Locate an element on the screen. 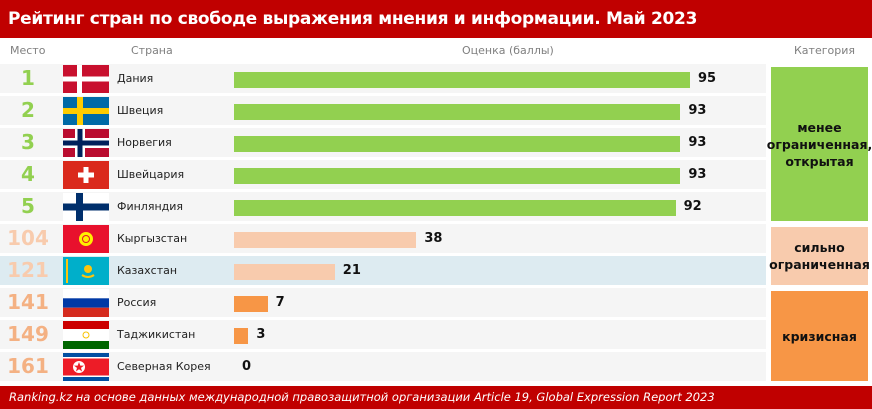 The image size is (872, 409). score-value: 92 is located at coordinates (692, 206).